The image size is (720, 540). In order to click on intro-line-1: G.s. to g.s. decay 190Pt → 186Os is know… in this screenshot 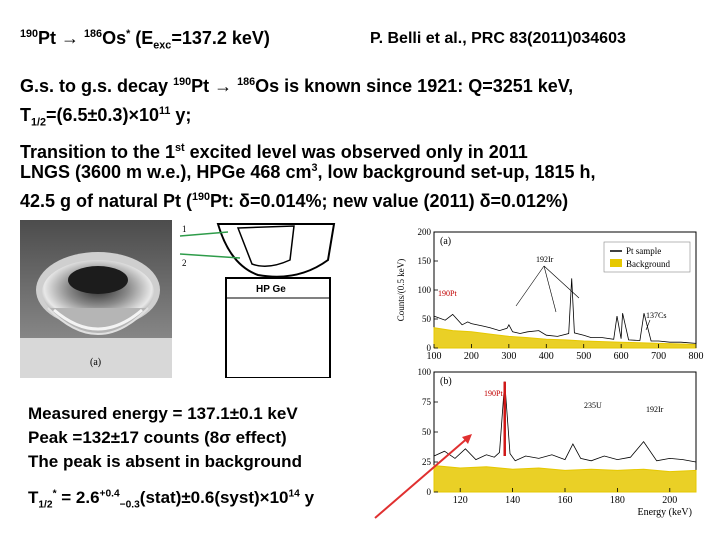, I will do `click(296, 84)`.